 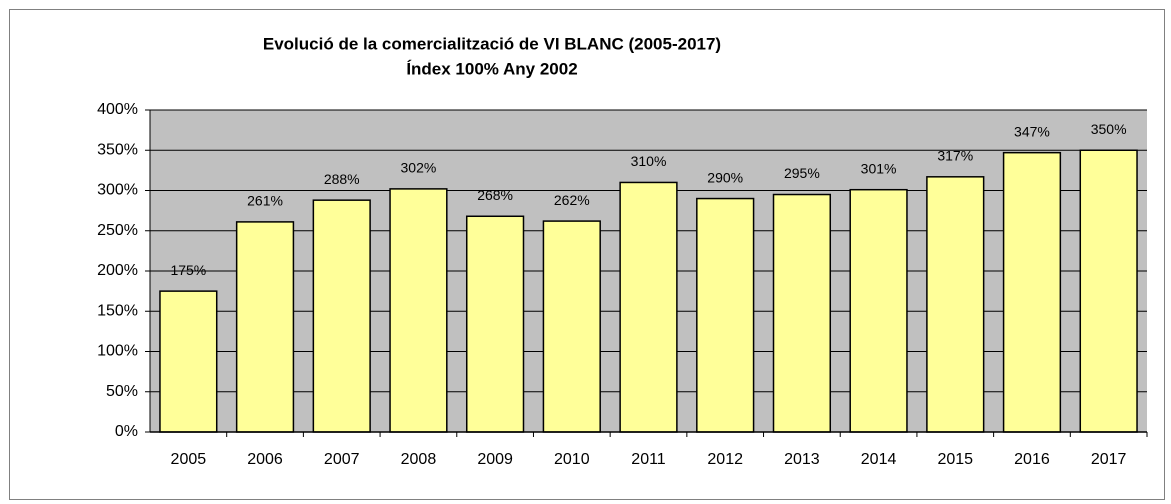 What do you see at coordinates (1109, 459) in the screenshot?
I see `x-tick-label: 2017` at bounding box center [1109, 459].